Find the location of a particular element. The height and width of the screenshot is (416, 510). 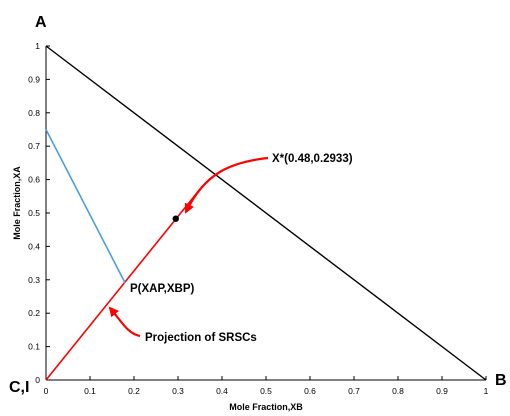

y-tick-label: 0 is located at coordinates (37, 380).